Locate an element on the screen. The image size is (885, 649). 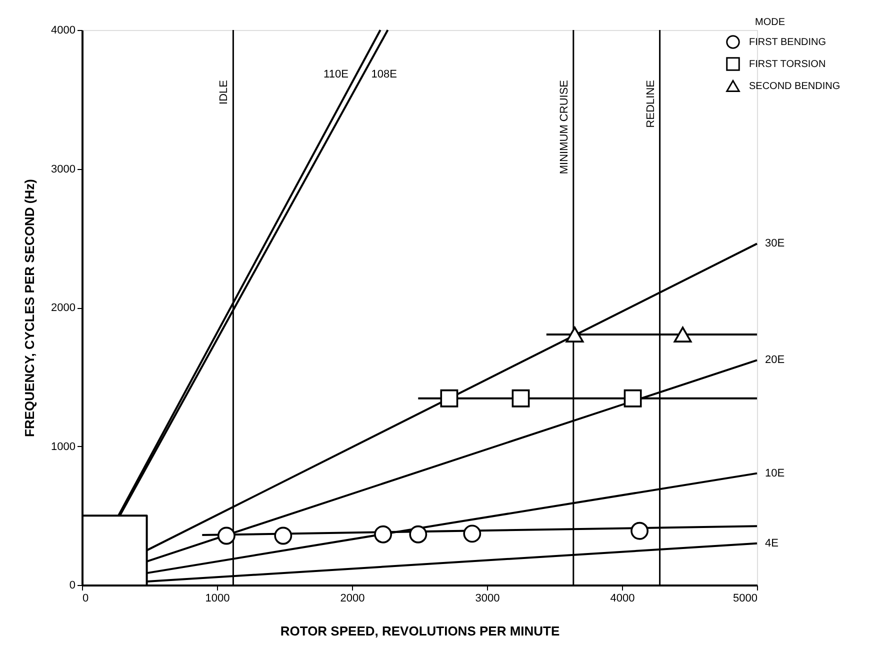
ref-line-label: MINIMUM CRUISE is located at coordinates (564, 127).